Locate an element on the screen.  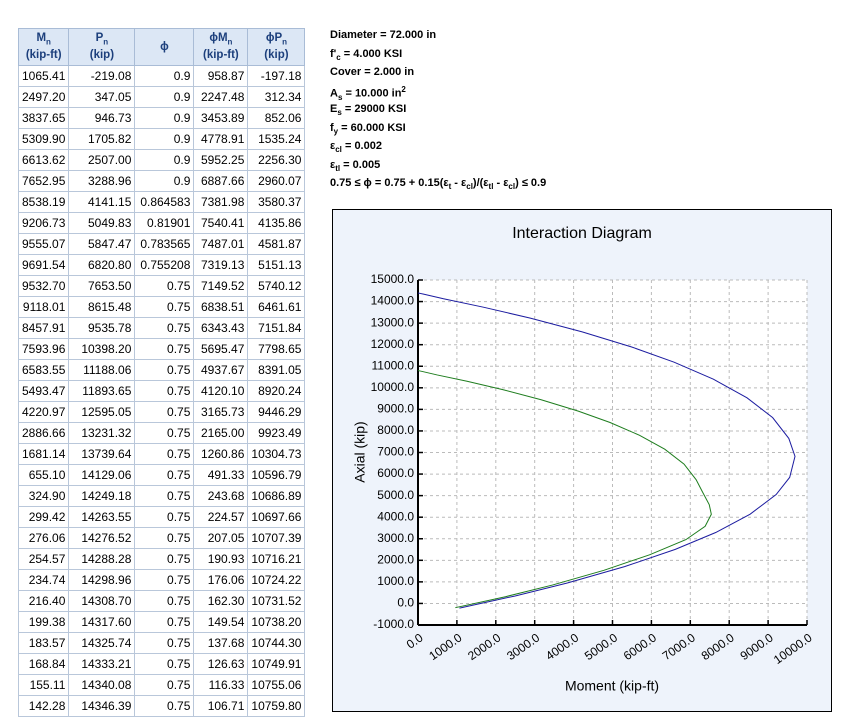
y-tick-label: 14000.0 is located at coordinates (393, 301).